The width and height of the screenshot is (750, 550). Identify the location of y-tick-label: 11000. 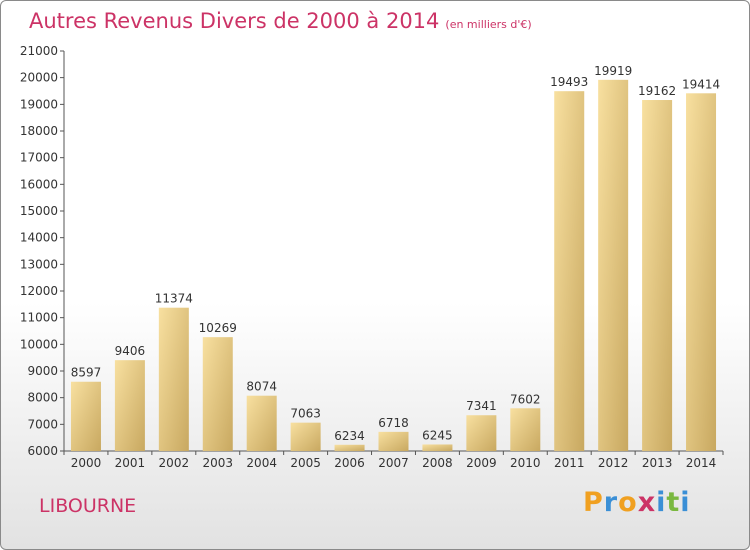
(39, 318).